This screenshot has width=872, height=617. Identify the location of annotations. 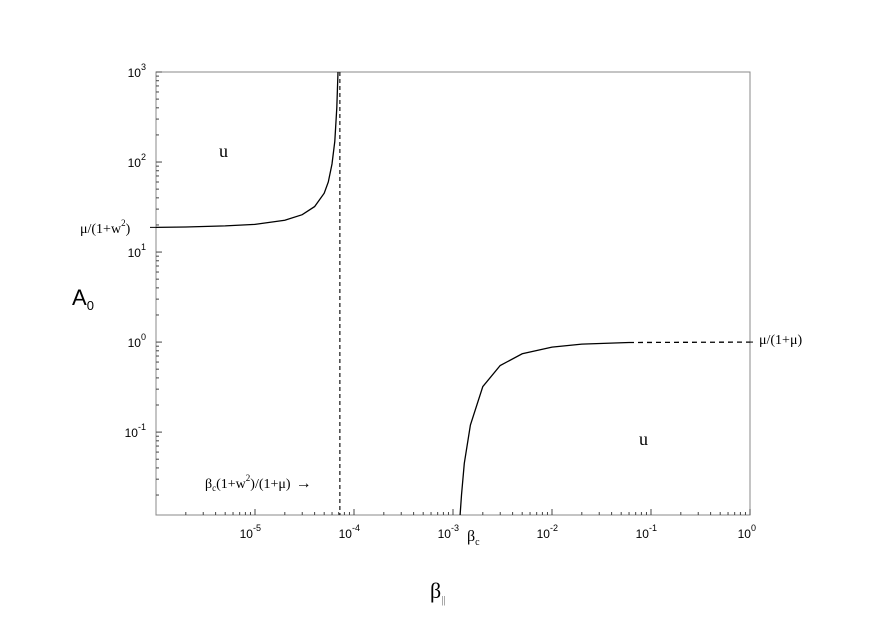
(452, 284).